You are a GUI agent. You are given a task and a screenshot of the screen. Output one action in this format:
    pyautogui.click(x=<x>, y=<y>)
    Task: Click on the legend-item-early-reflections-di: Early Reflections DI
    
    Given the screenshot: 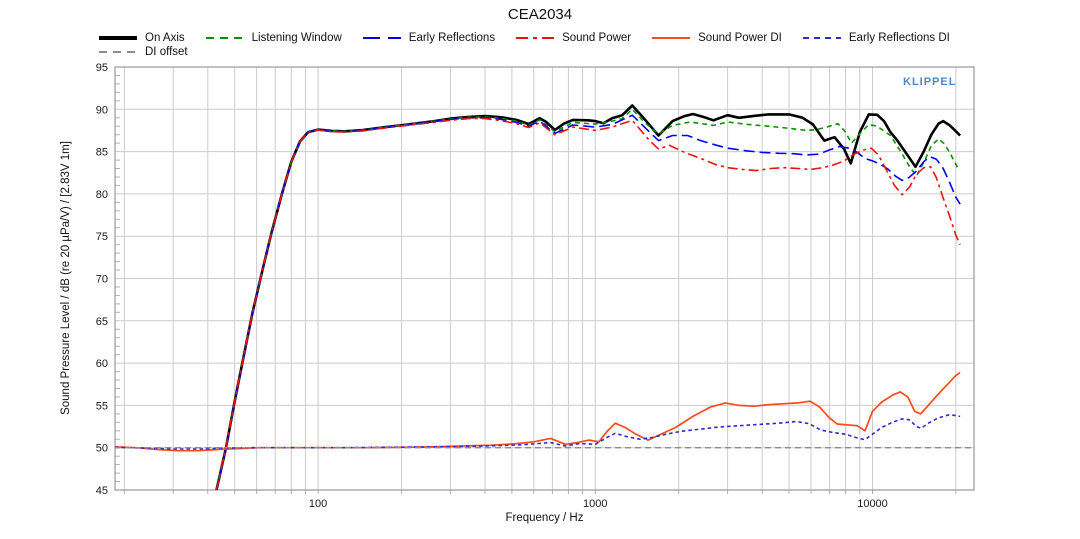 What is the action you would take?
    pyautogui.click(x=876, y=38)
    